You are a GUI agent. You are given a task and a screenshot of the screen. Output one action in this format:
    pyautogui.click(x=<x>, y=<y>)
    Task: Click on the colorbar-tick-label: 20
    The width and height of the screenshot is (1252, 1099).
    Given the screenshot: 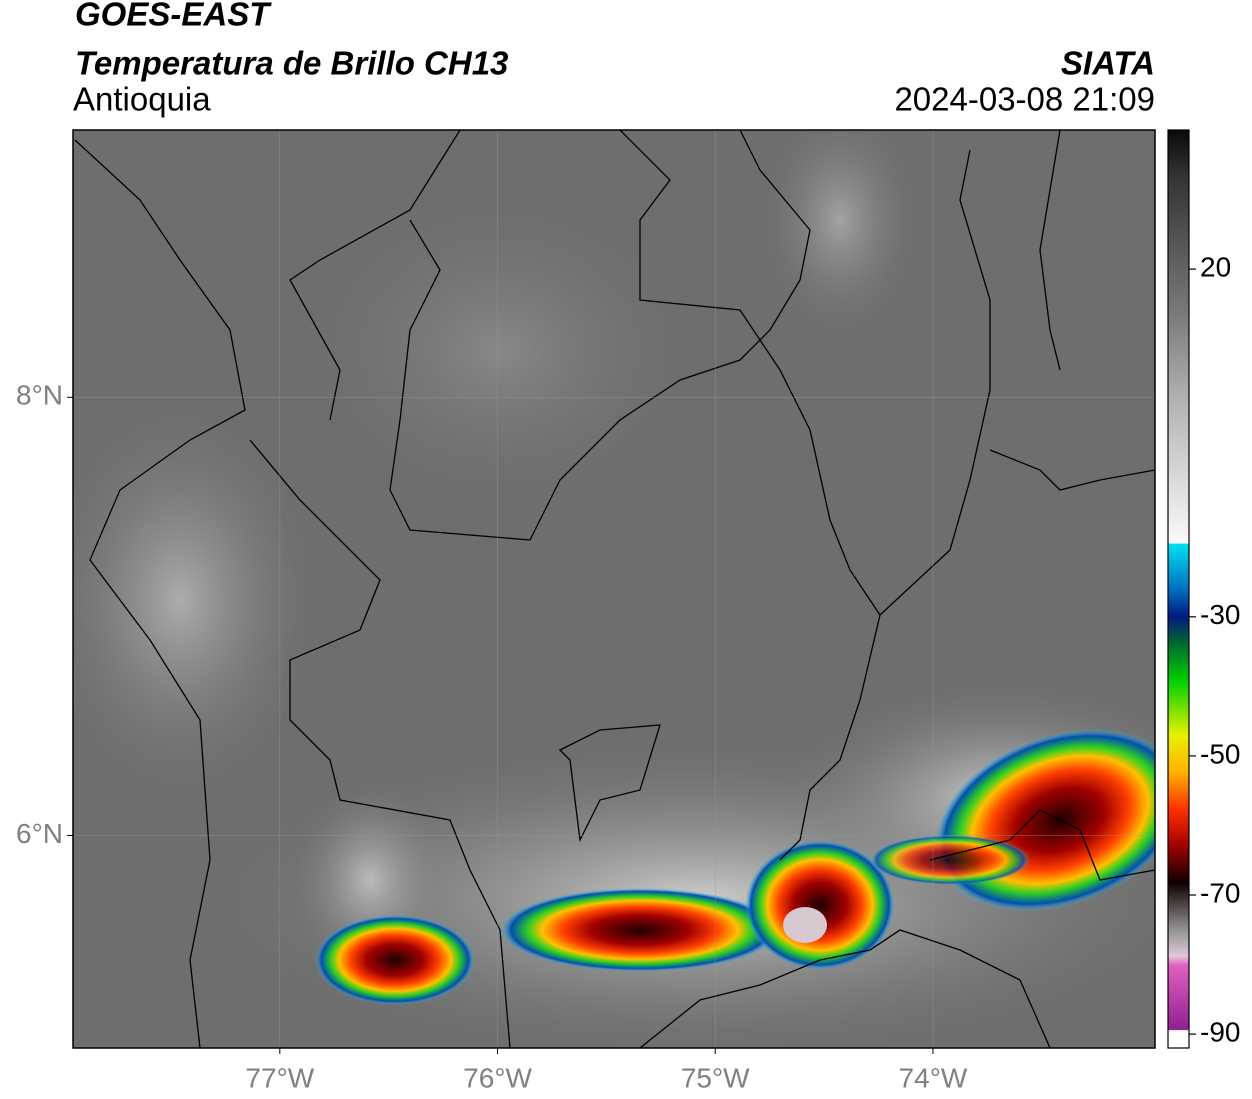 What is the action you would take?
    pyautogui.click(x=1215, y=266)
    